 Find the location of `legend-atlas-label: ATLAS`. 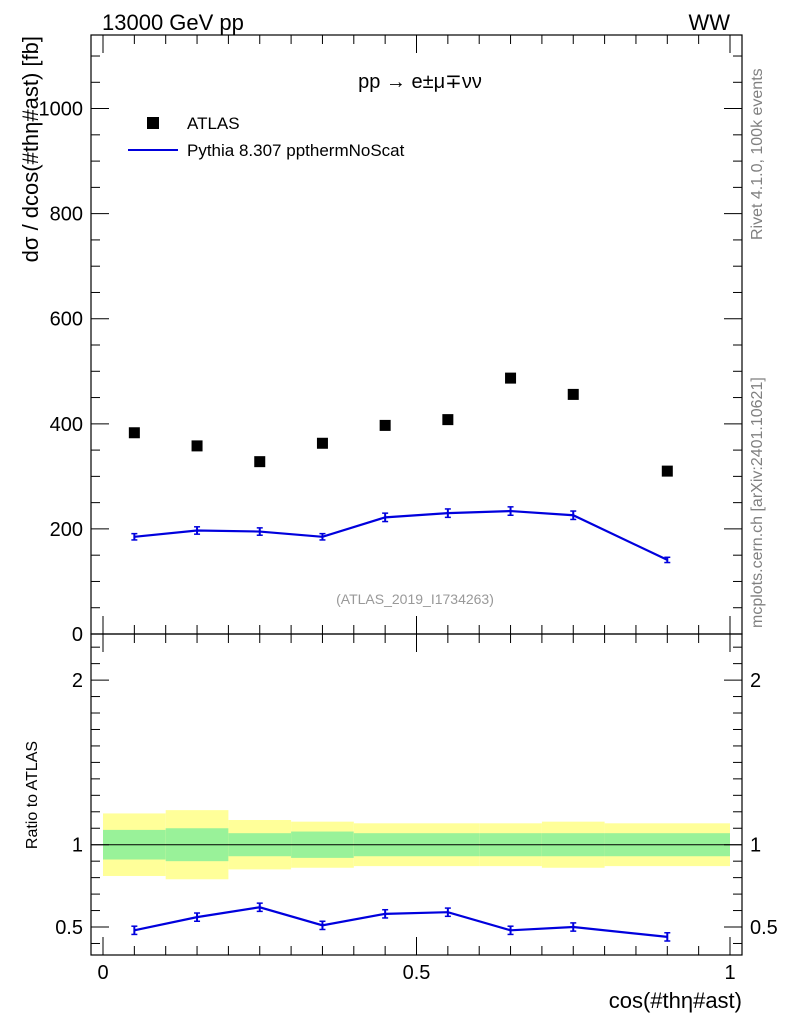

legend-atlas-label: ATLAS is located at coordinates (213, 123).